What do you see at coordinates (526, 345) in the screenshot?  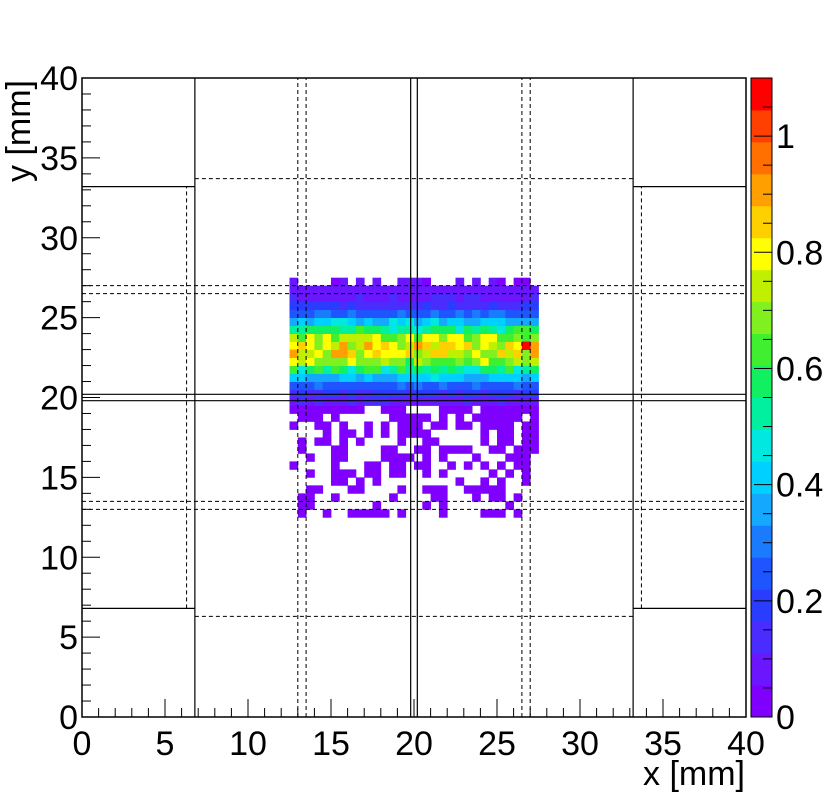 I see `heatmap-cell-peak` at bounding box center [526, 345].